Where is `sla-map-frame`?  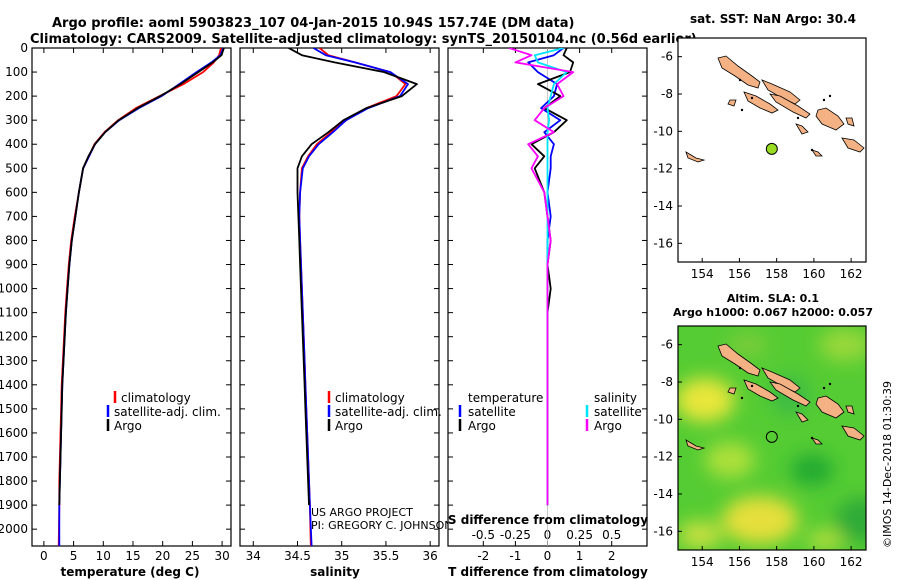
sla-map-frame is located at coordinates (772, 438).